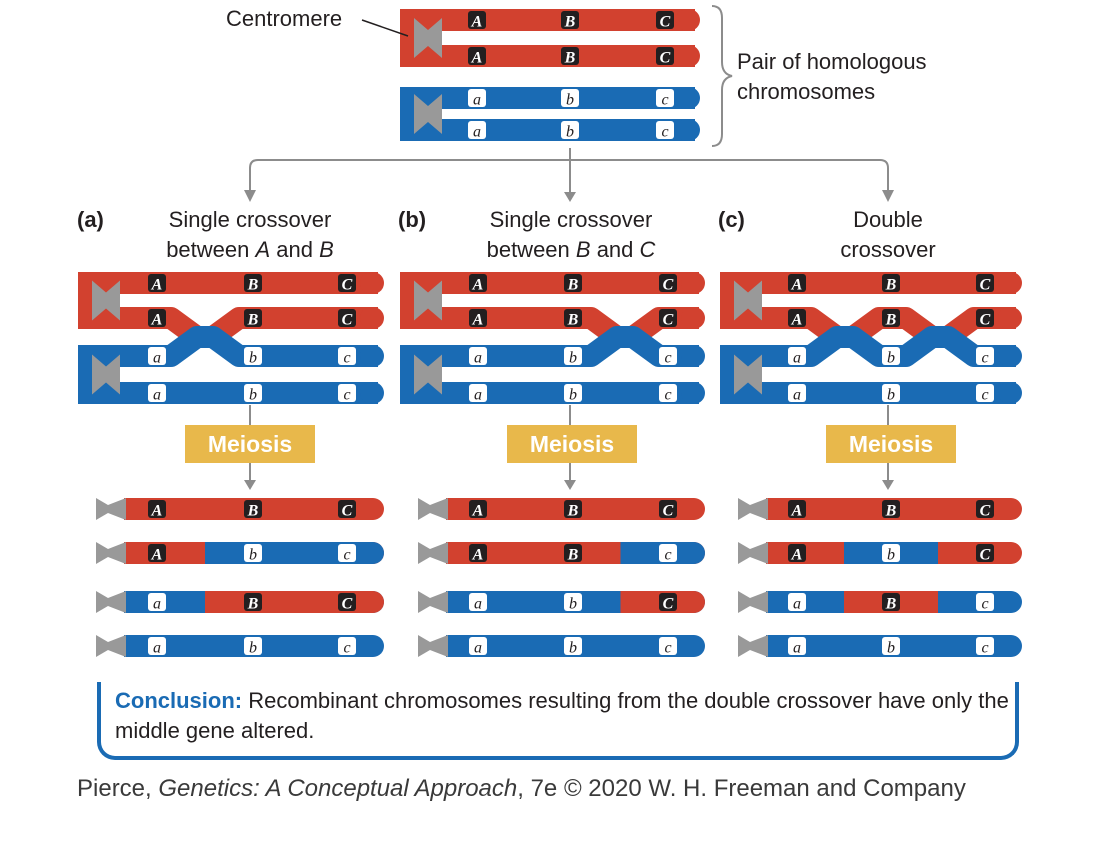 This screenshot has height=842, width=1100. I want to click on panel-b-gene-2-C-letter: C, so click(668, 320).